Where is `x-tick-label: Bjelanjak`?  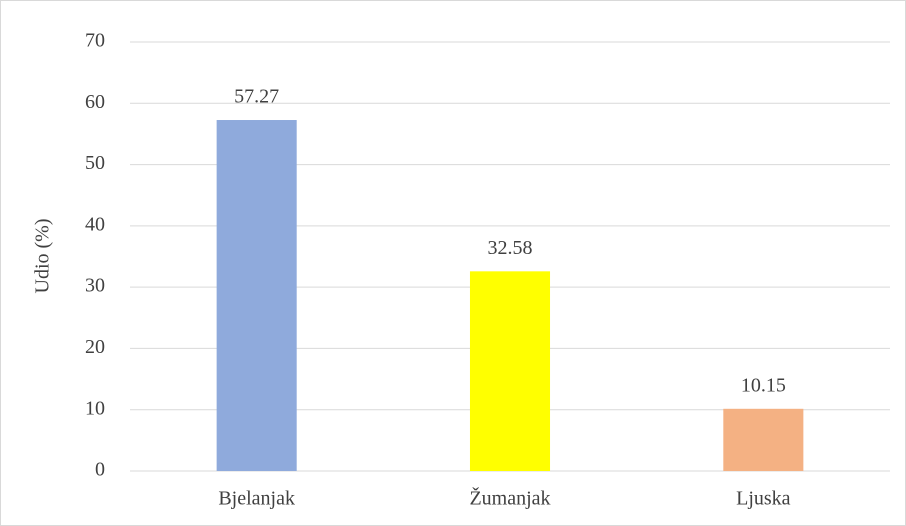
x-tick-label: Bjelanjak is located at coordinates (256, 499).